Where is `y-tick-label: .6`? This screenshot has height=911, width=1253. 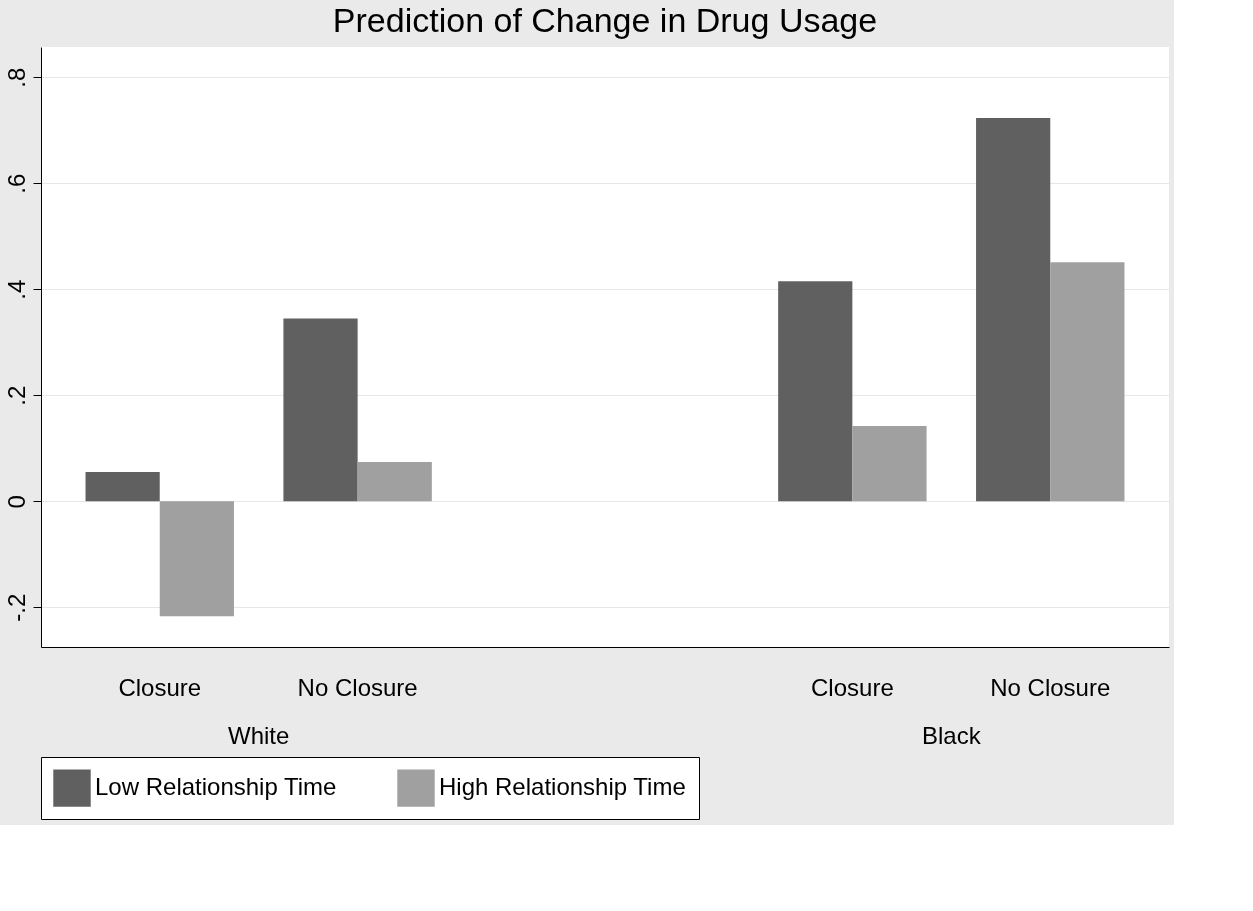 y-tick-label: .6 is located at coordinates (16, 183).